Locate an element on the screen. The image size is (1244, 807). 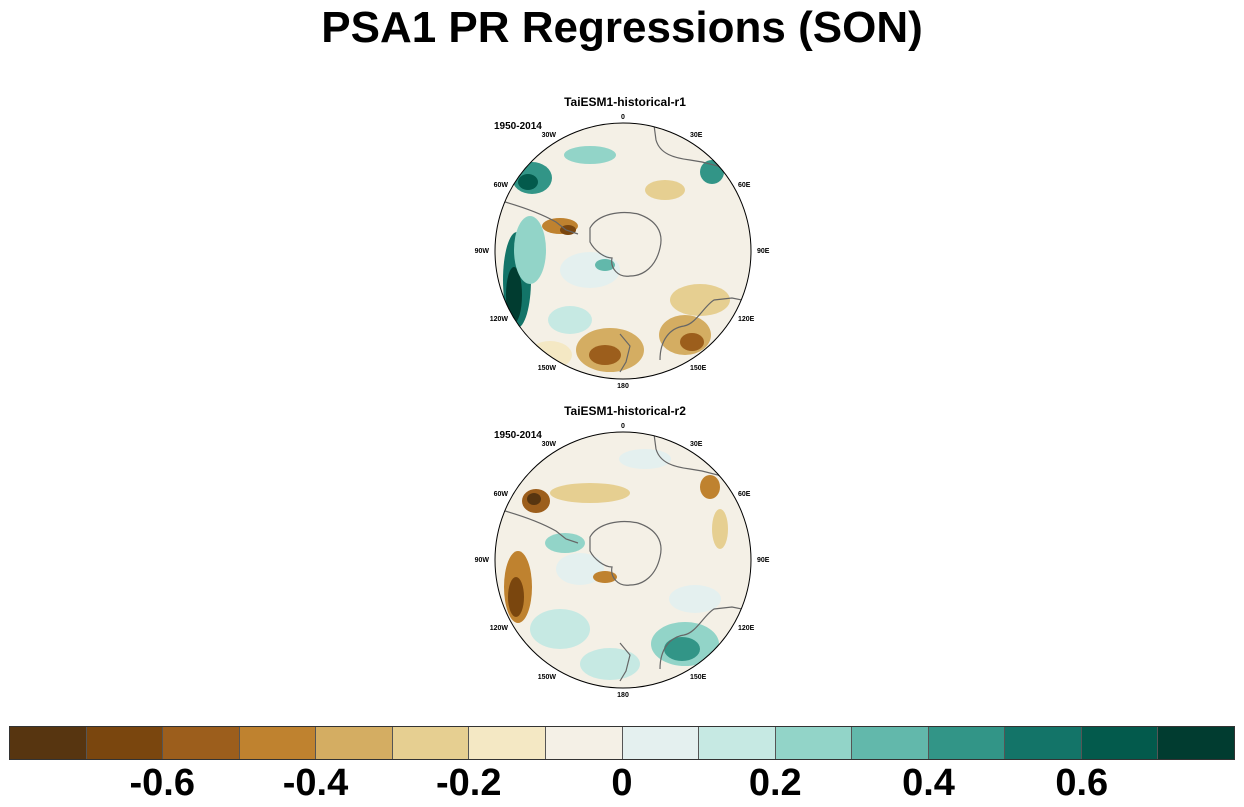
panel-title: TaiESM1-historical-r2 is located at coordinates (625, 411).